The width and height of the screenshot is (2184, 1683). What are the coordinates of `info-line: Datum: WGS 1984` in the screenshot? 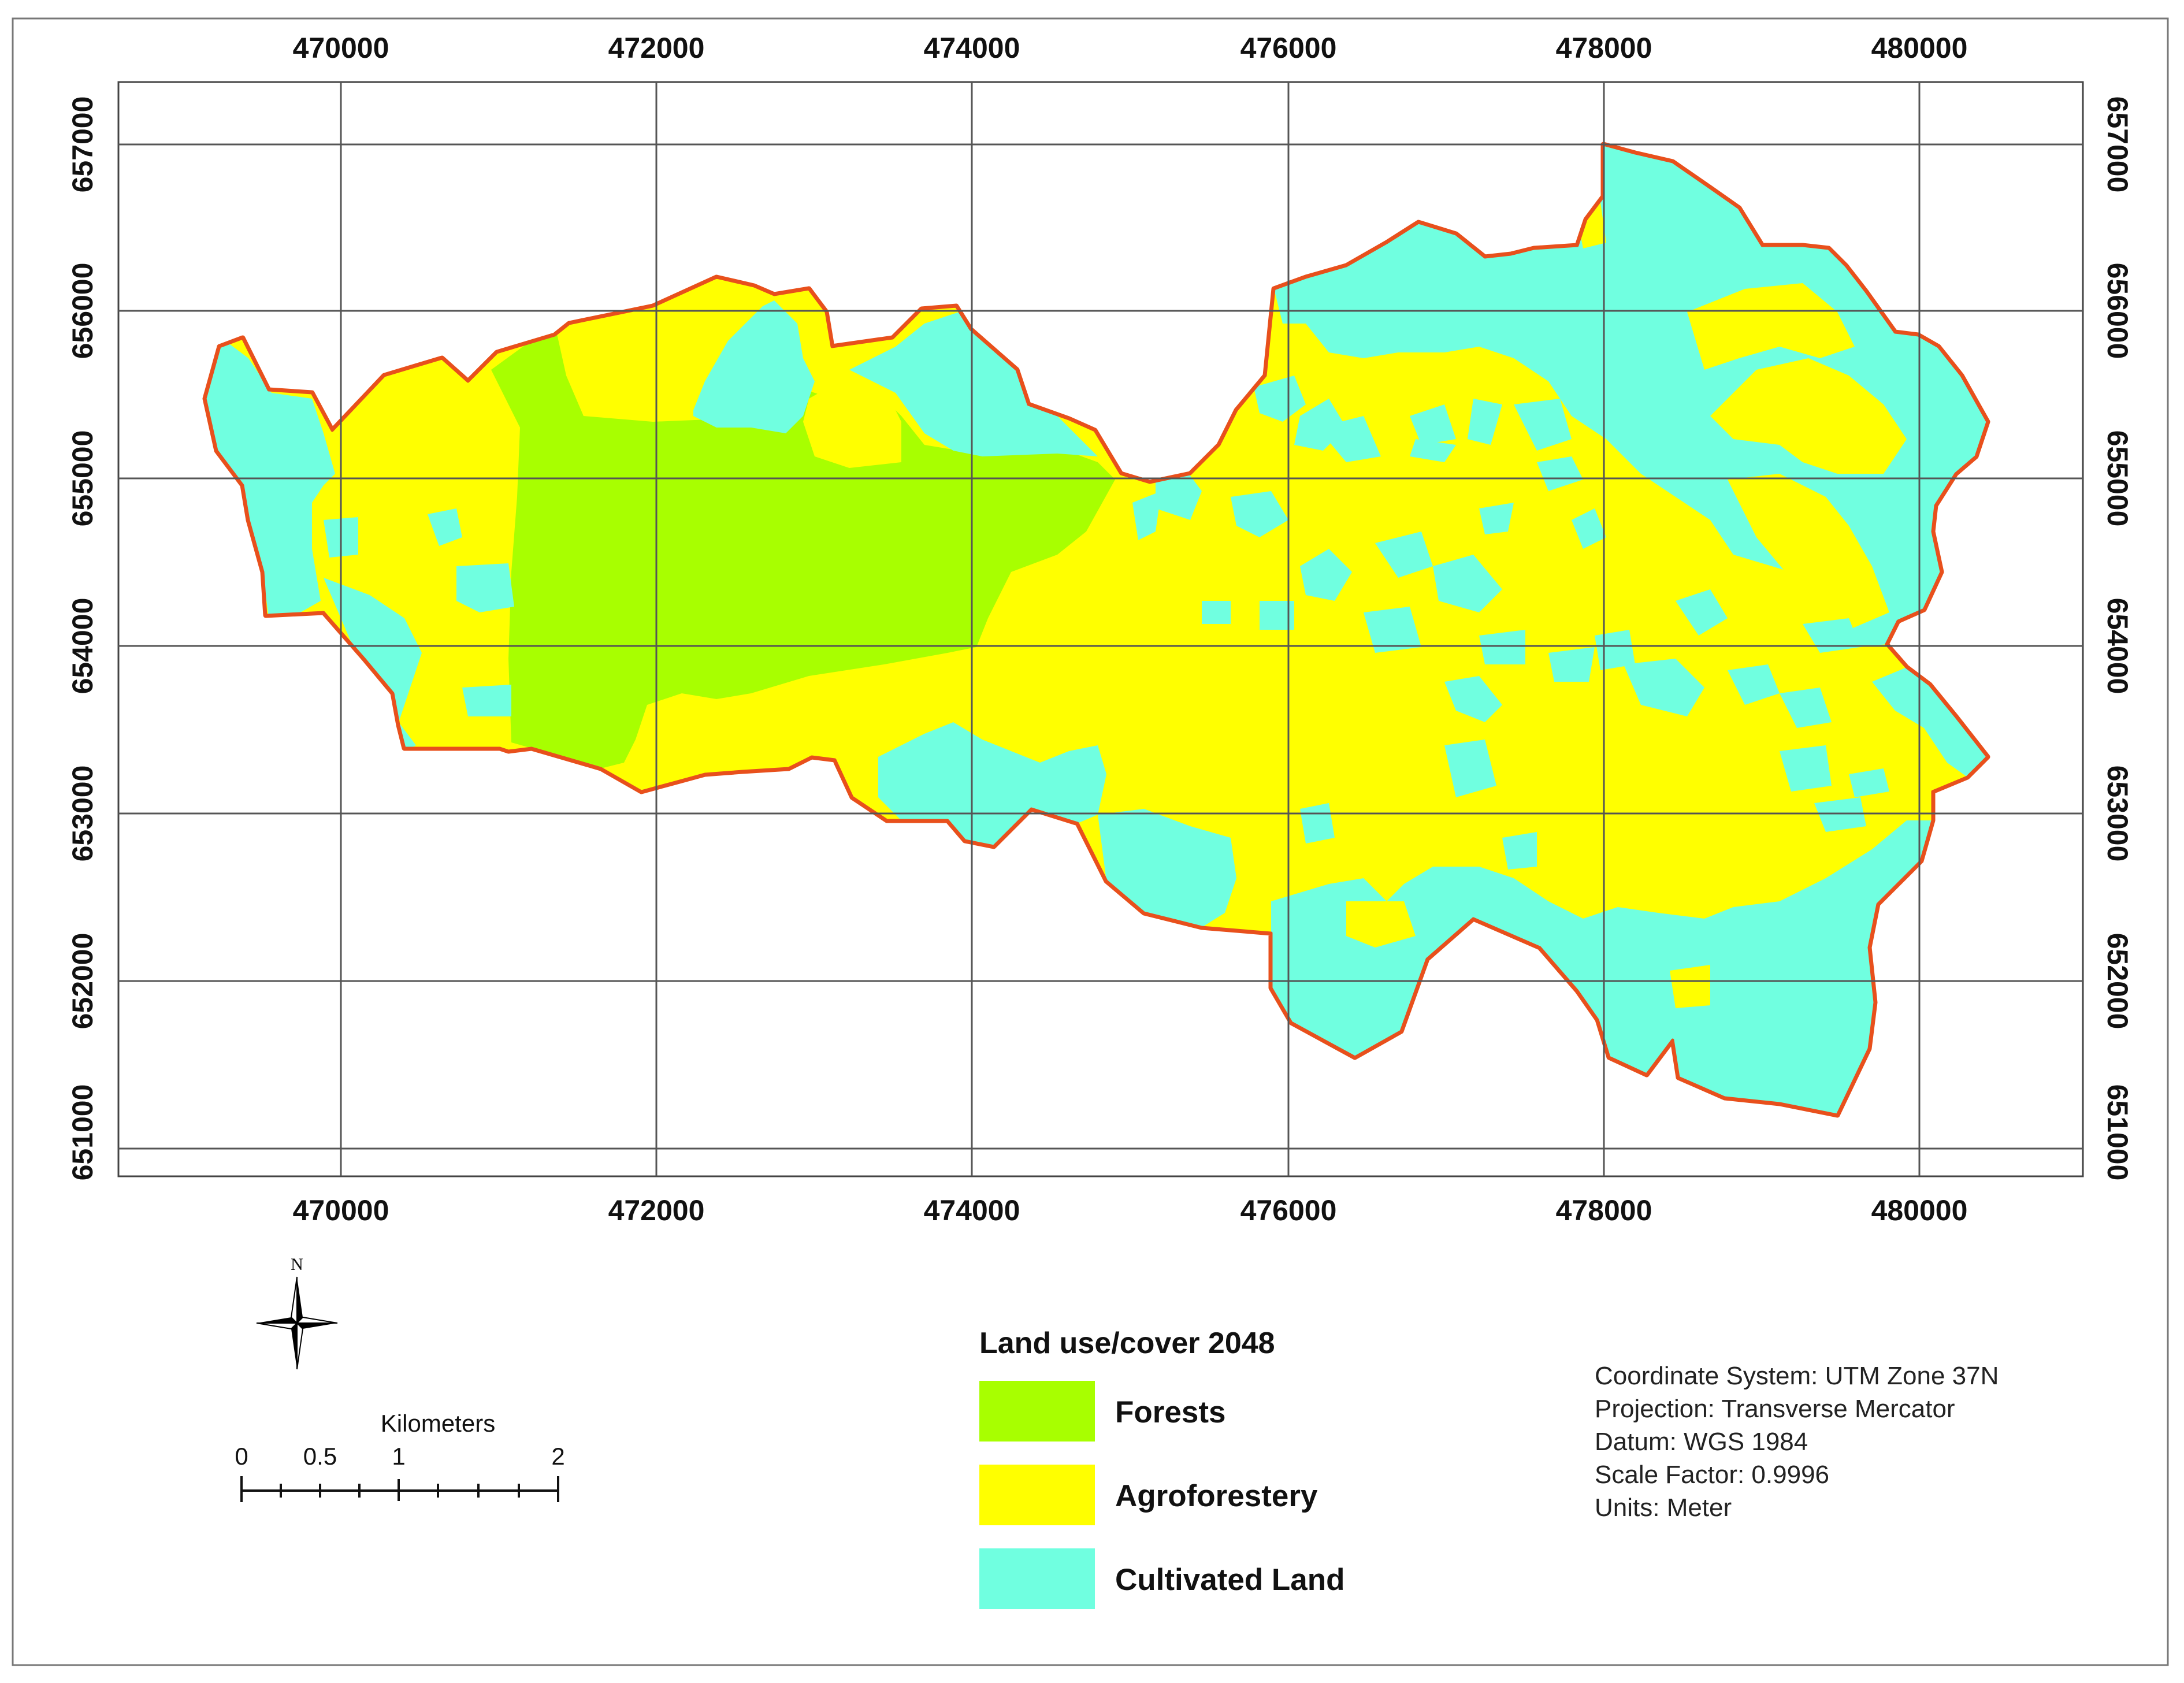 It's located at (1701, 1442).